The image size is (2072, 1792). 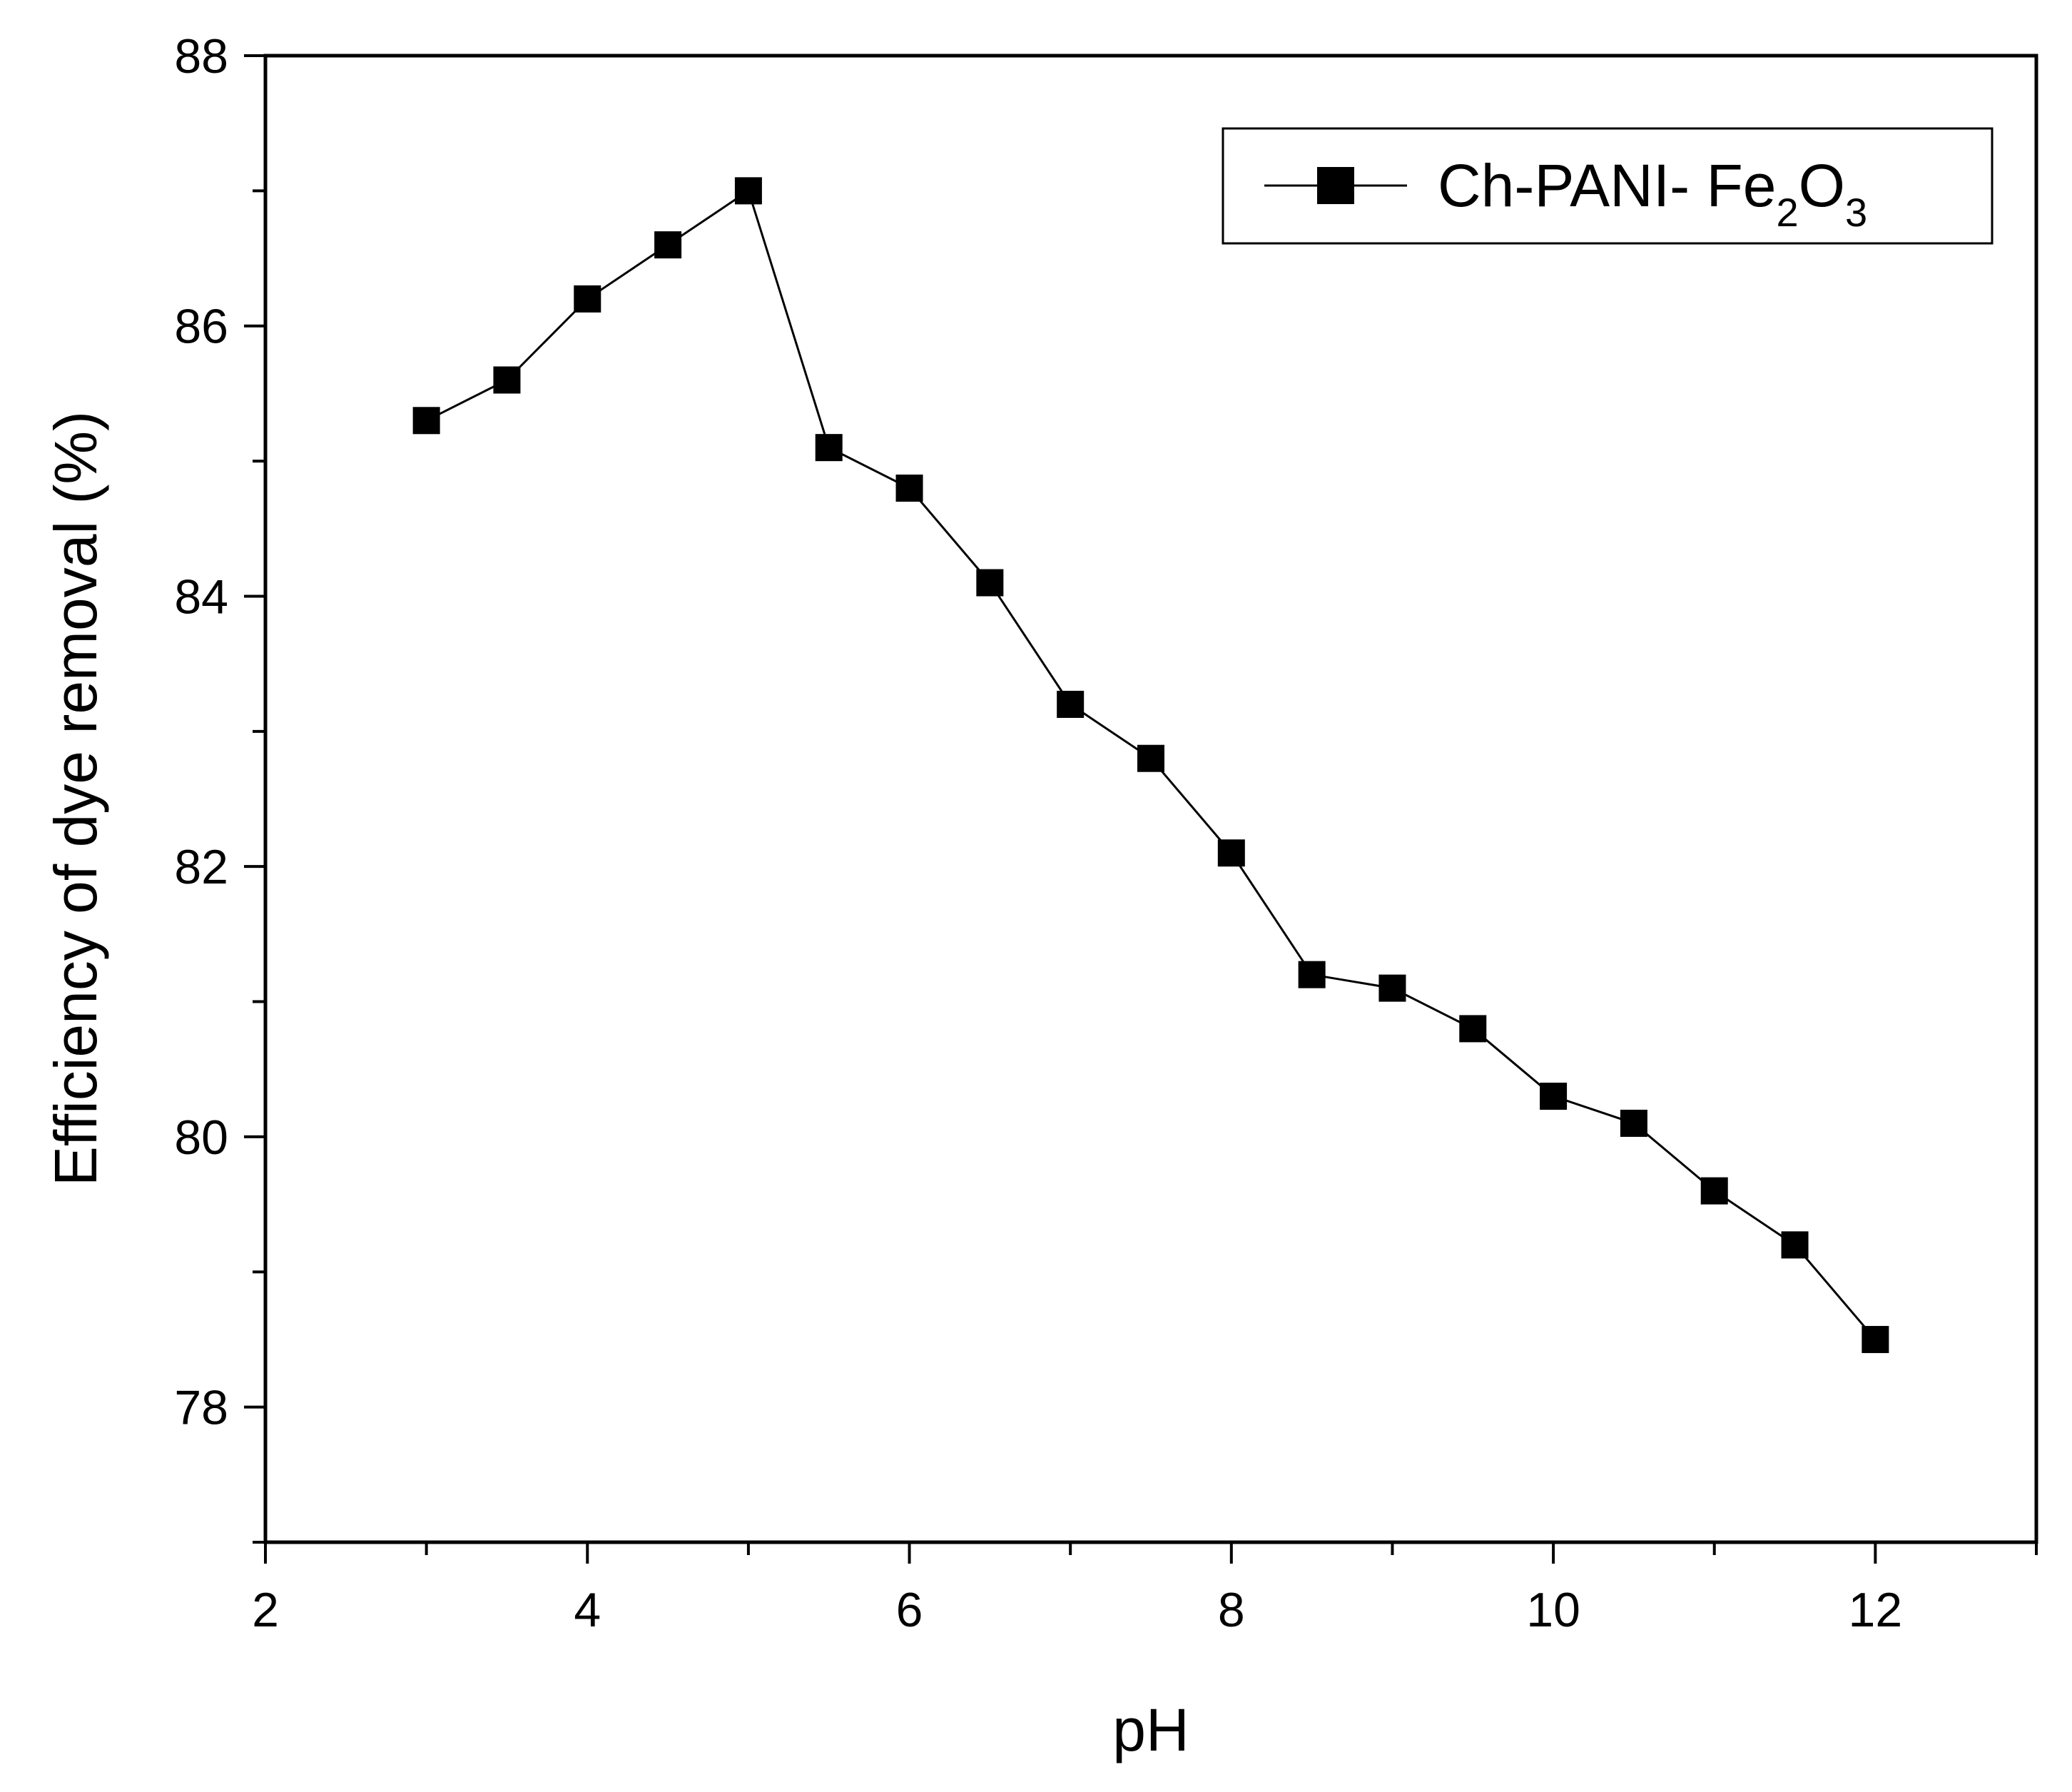 What do you see at coordinates (1788, 212) in the screenshot?
I see `legend-label-sub1: 2` at bounding box center [1788, 212].